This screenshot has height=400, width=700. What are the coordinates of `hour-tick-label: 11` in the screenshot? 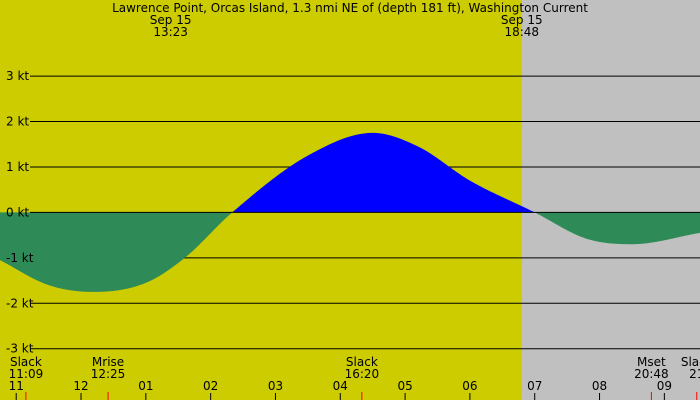 It's located at (16, 386).